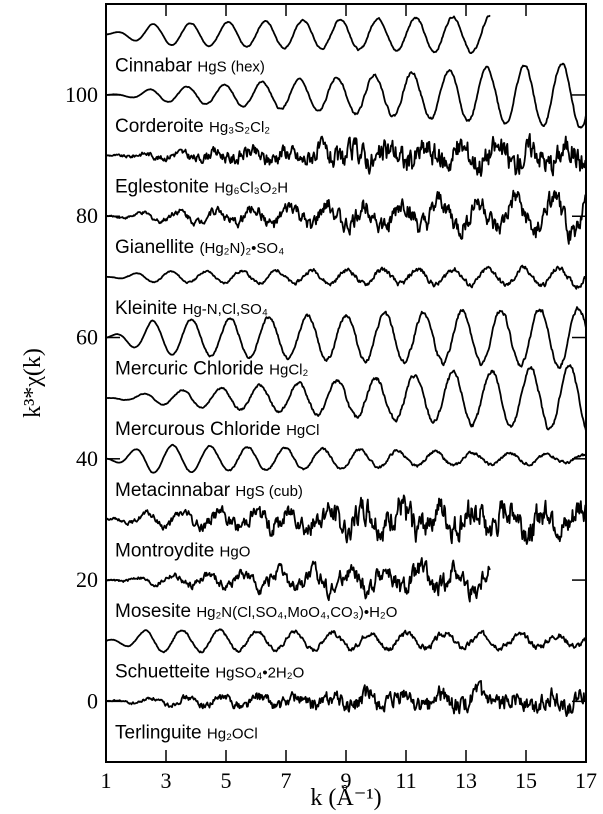 The height and width of the screenshot is (814, 603). What do you see at coordinates (33, 383) in the screenshot?
I see `y-axis-title: k³*χ(k)` at bounding box center [33, 383].